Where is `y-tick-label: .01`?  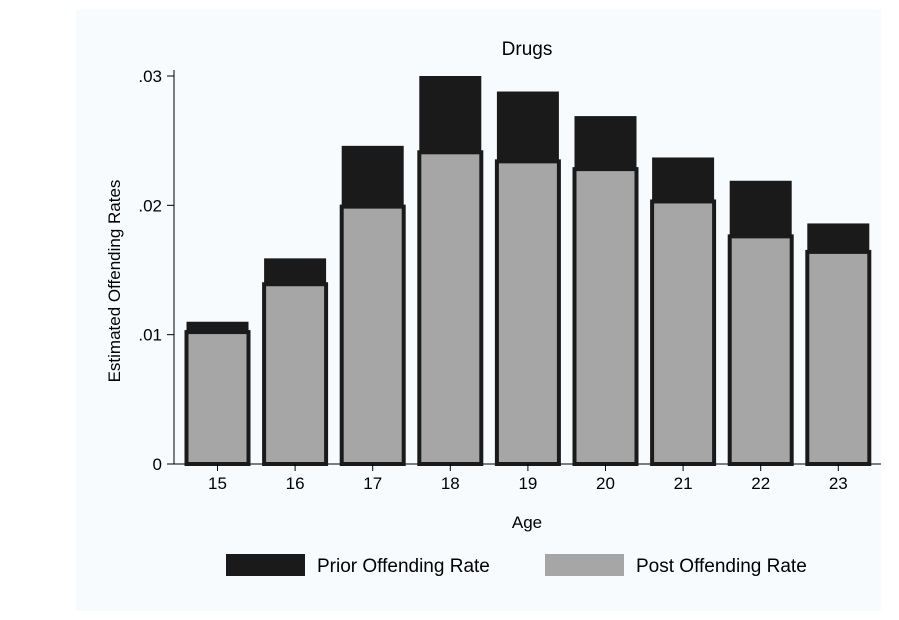 y-tick-label: .01 is located at coordinates (150, 335).